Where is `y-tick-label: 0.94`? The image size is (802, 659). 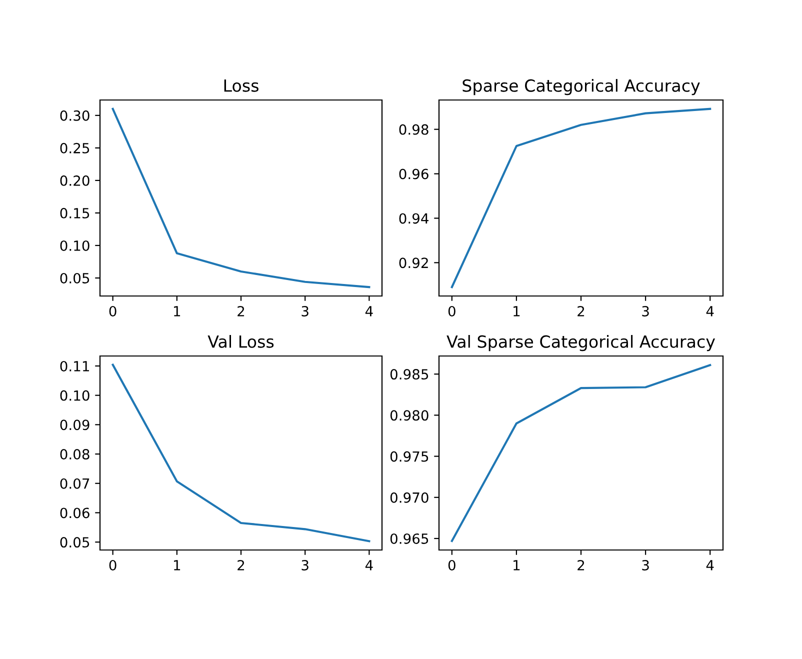
y-tick-label: 0.94 is located at coordinates (413, 218).